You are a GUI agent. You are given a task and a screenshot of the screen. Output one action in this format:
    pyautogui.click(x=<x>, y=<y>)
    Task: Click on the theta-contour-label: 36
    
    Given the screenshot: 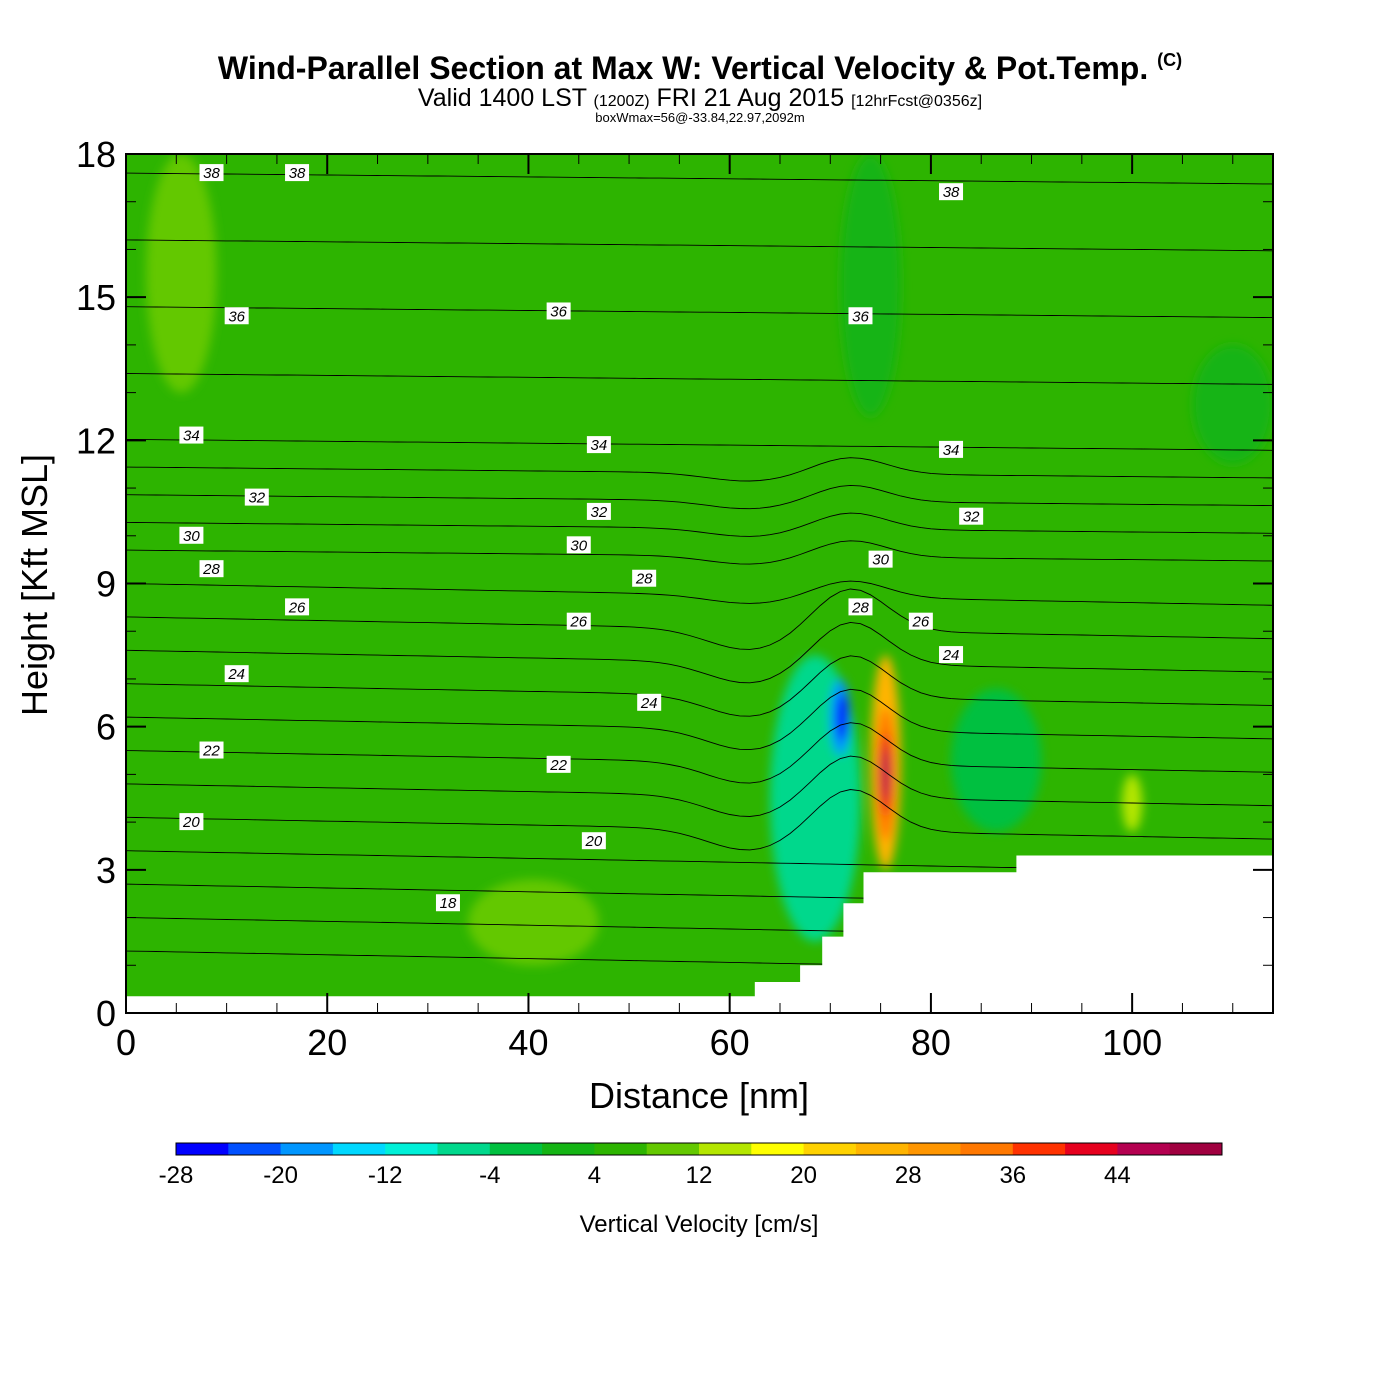 What is the action you would take?
    pyautogui.click(x=860, y=316)
    